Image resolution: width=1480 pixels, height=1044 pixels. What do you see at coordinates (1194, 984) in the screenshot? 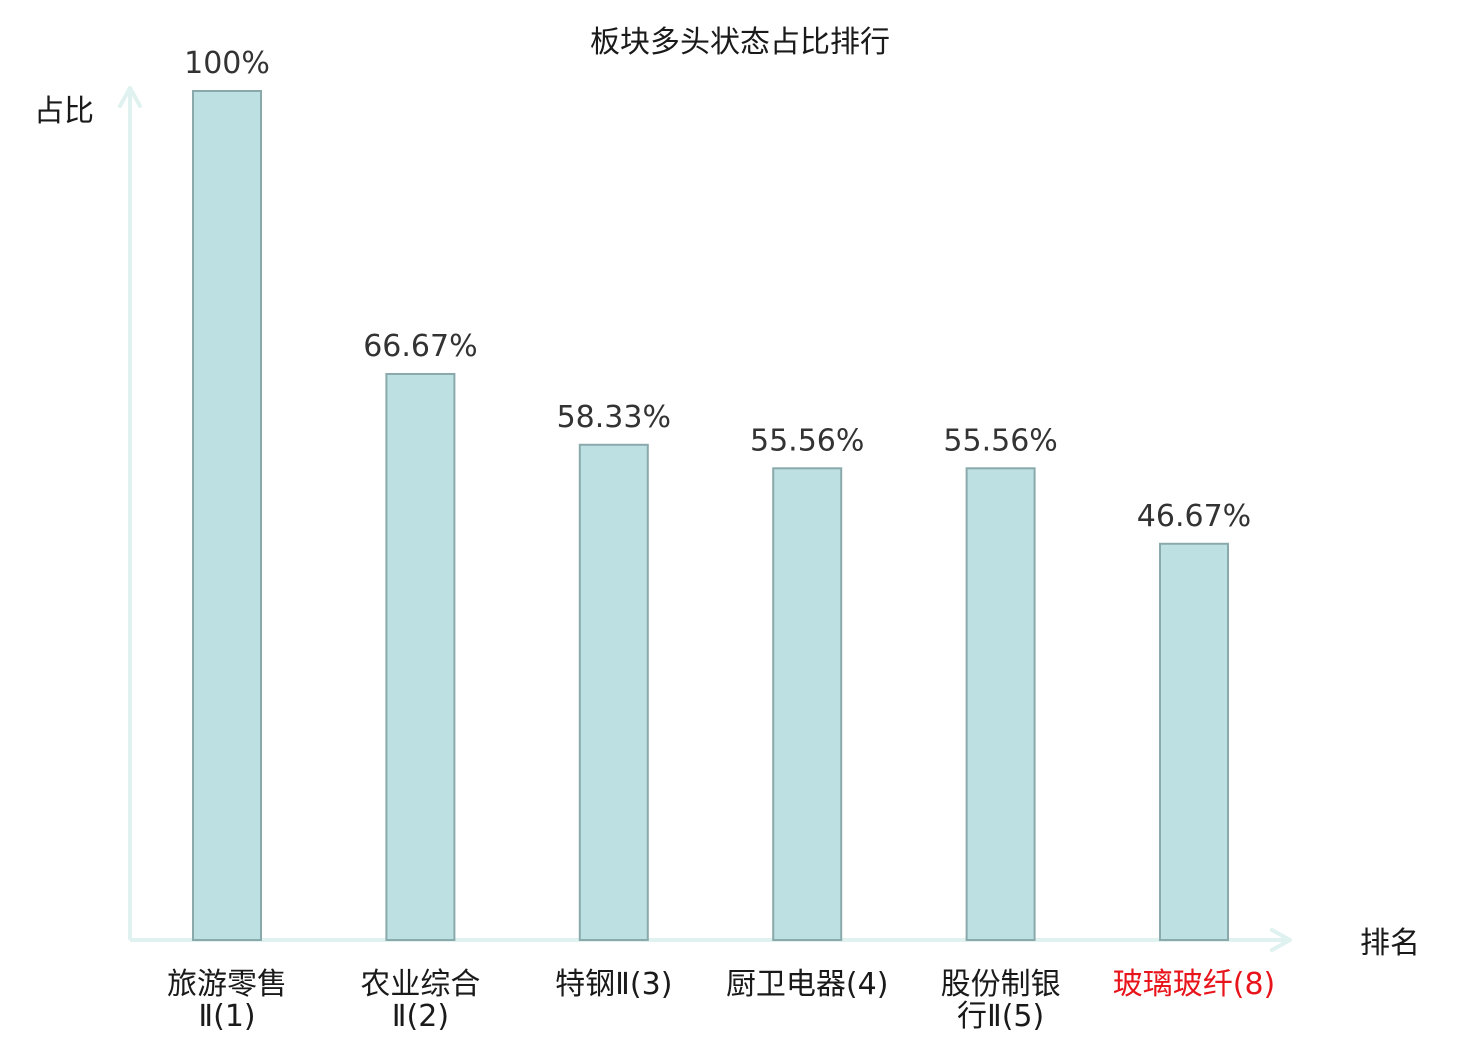
I see `category-label: 玻璃玻纤(8)` at bounding box center [1194, 984].